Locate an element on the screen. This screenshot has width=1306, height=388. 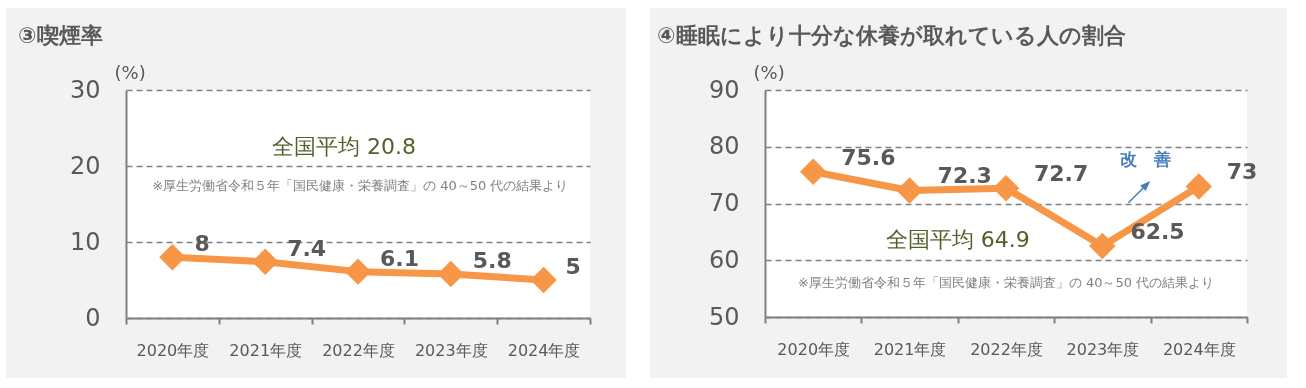
y-tick-label: 10 is located at coordinates (85, 241).